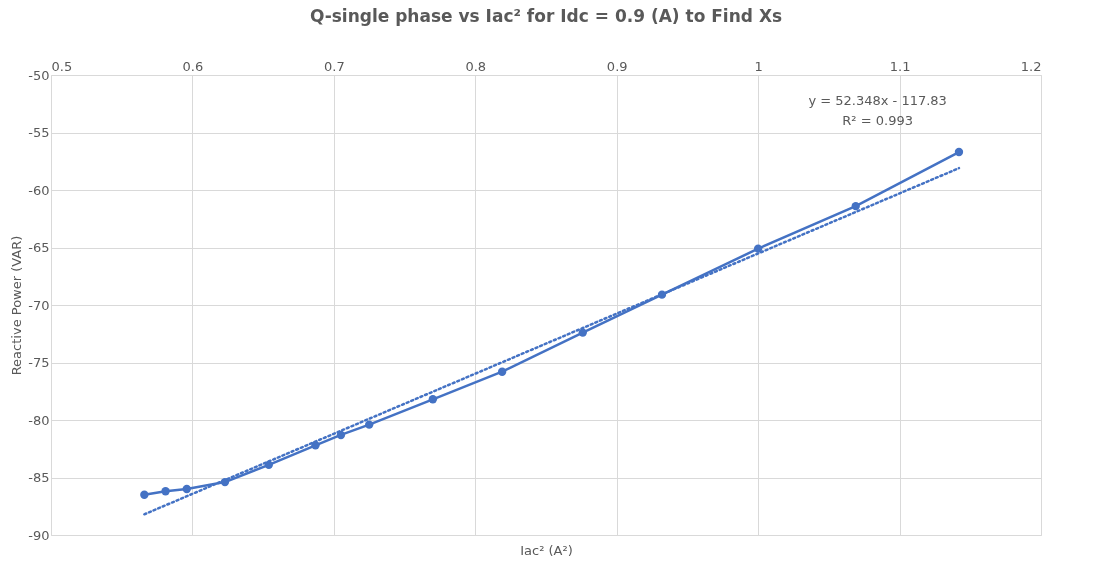 The image size is (1105, 584). I want to click on x-tick-label: 0.7, so click(334, 66).